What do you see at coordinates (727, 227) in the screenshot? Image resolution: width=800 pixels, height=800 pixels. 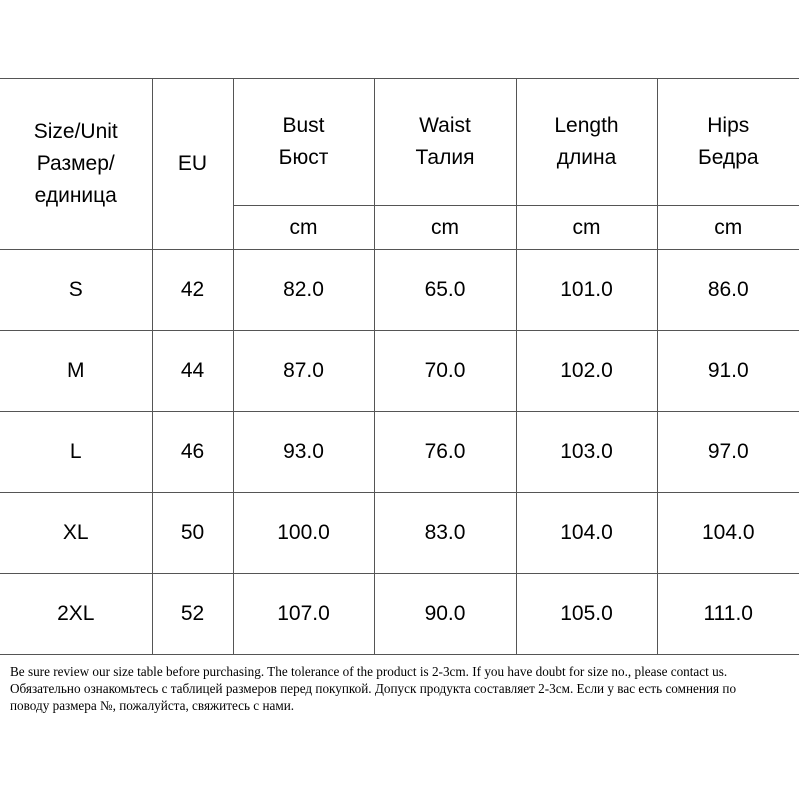 I see `hips-unit: cm` at bounding box center [727, 227].